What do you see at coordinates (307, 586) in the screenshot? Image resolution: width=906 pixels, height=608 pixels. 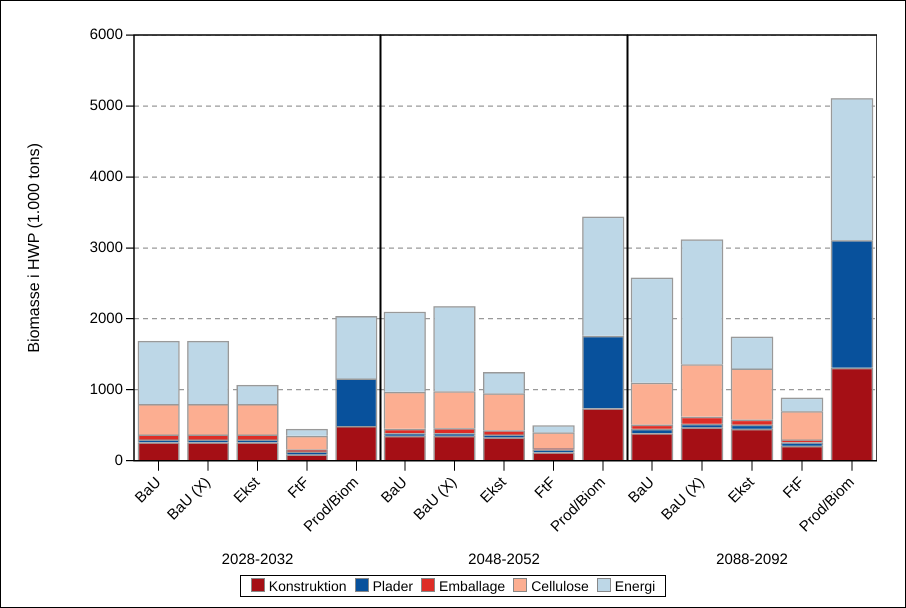 I see `legend-label: Konstruktion` at bounding box center [307, 586].